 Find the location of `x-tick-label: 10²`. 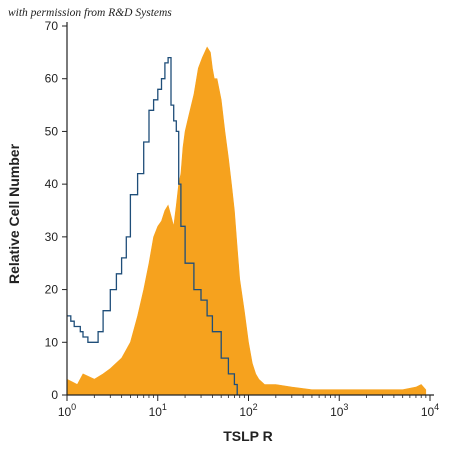

x-tick-label: 10² is located at coordinates (248, 410).